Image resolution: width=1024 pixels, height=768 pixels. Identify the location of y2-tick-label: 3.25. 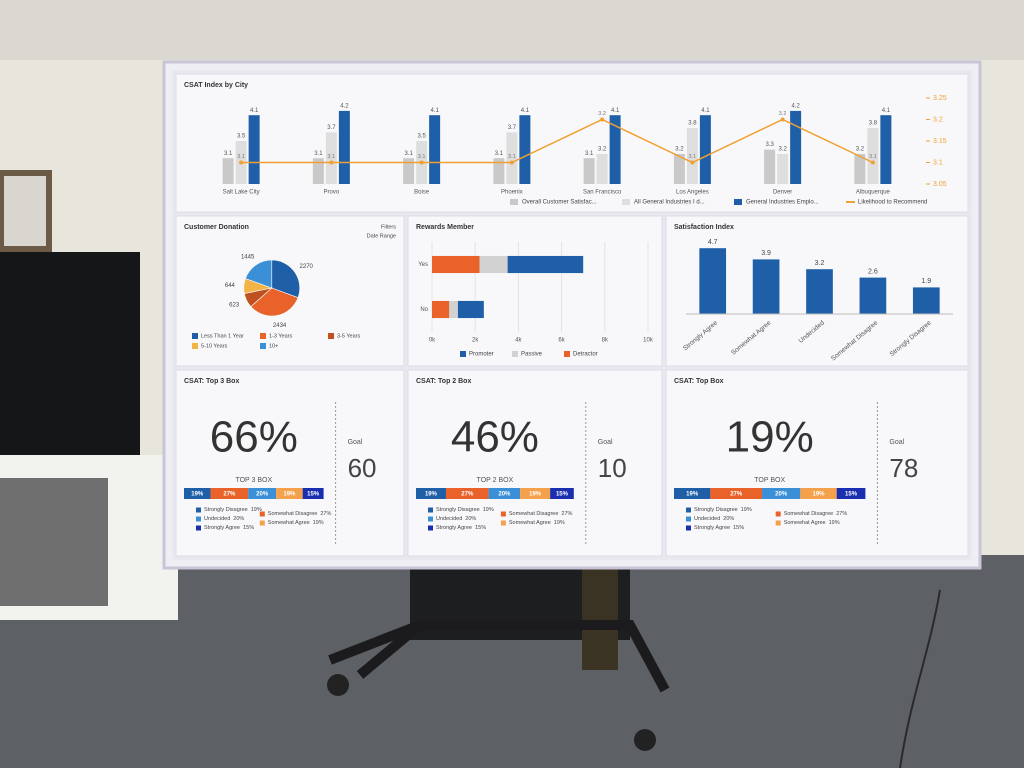
(940, 98).